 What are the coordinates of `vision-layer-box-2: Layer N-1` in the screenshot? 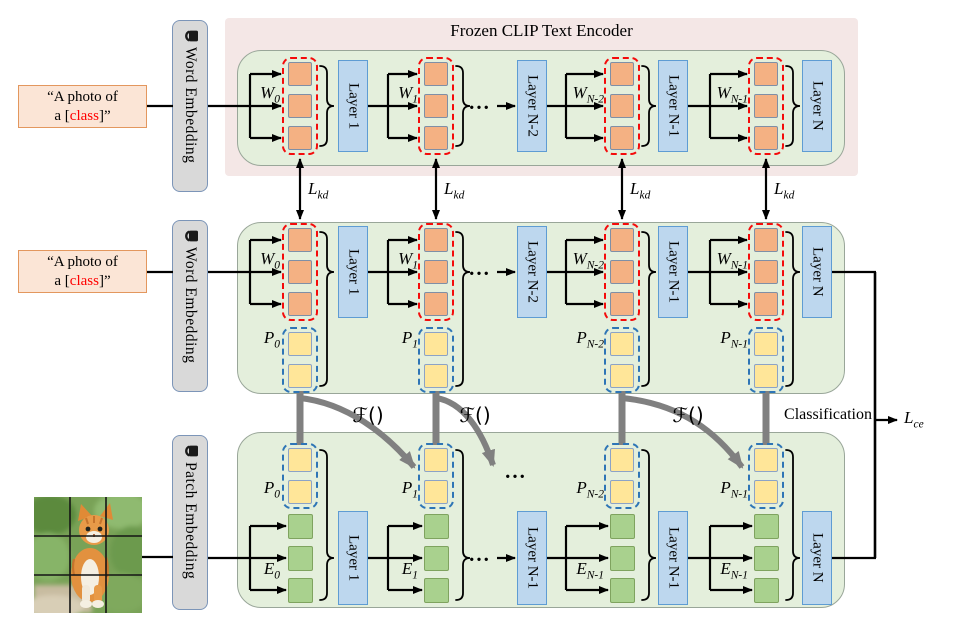 It's located at (673, 558).